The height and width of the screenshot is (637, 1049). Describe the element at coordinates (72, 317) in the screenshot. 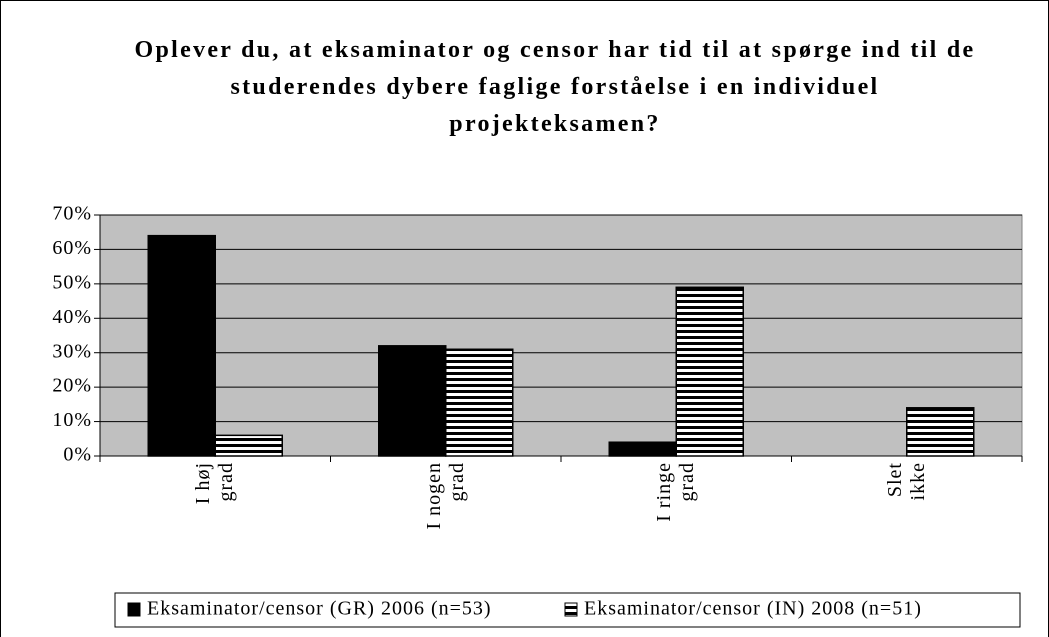

I see `y-tick-label: 40%` at that location.